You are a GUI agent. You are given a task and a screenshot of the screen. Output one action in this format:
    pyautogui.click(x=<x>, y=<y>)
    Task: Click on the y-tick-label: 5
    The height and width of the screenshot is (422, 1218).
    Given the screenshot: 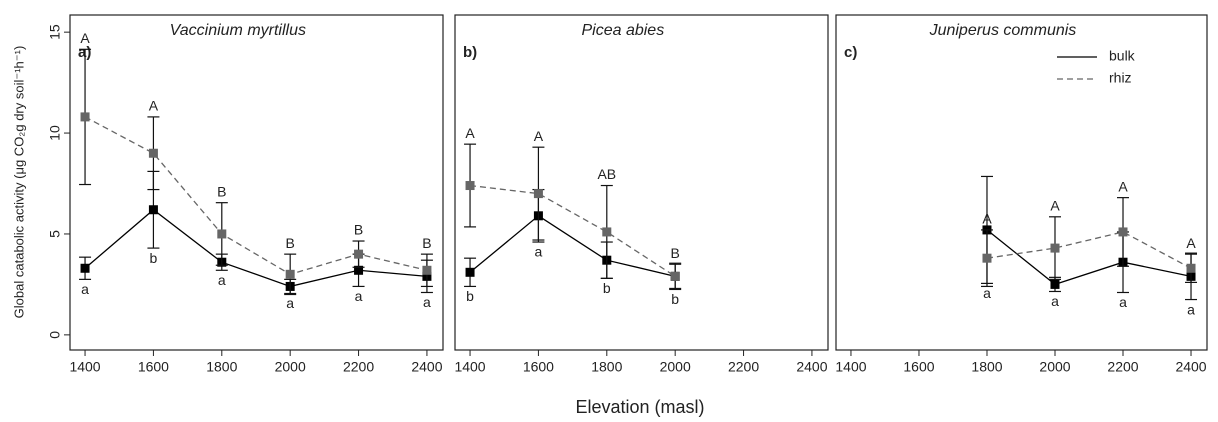 What is the action you would take?
    pyautogui.click(x=55, y=234)
    